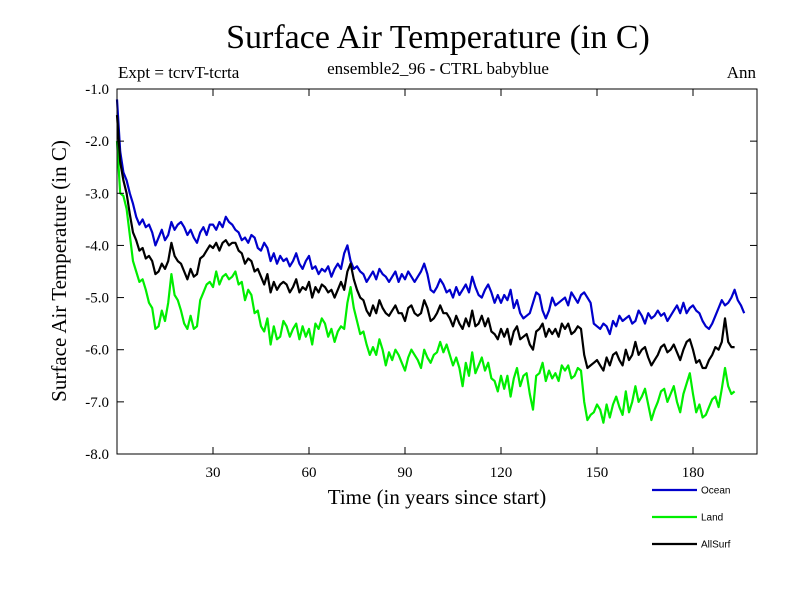 Image resolution: width=800 pixels, height=600 pixels. What do you see at coordinates (179, 72) in the screenshot?
I see `experiment-annotation: Expt = tcrvT-tcrta` at bounding box center [179, 72].